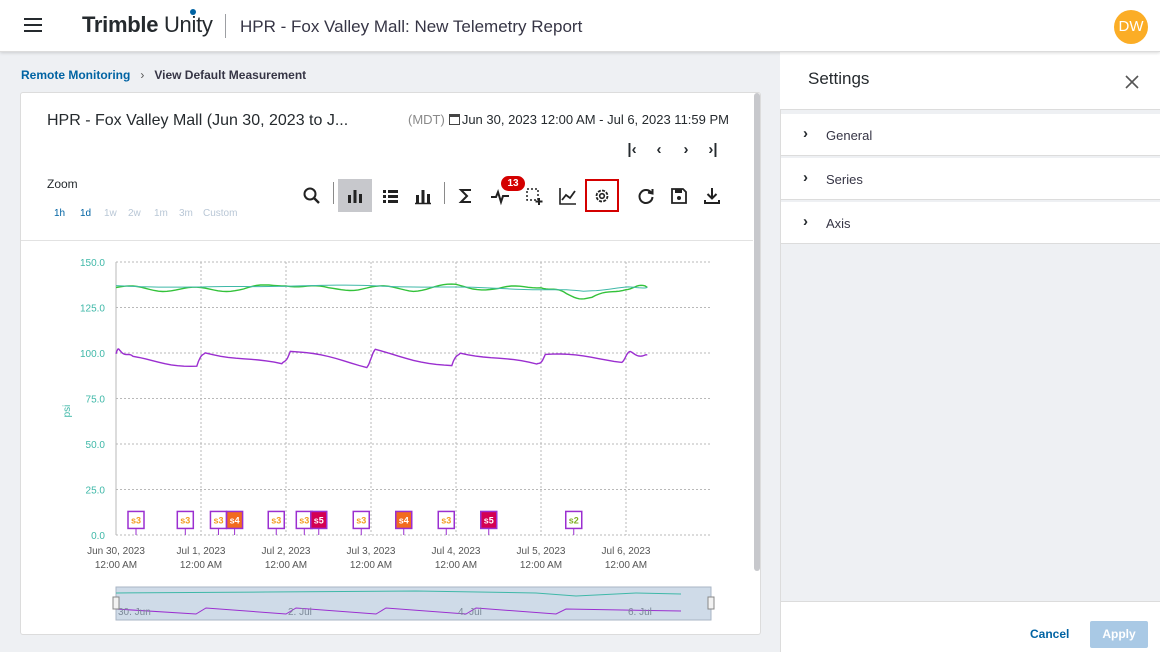 The width and height of the screenshot is (1160, 652). Describe the element at coordinates (712, 195) in the screenshot. I see `download-button` at that location.